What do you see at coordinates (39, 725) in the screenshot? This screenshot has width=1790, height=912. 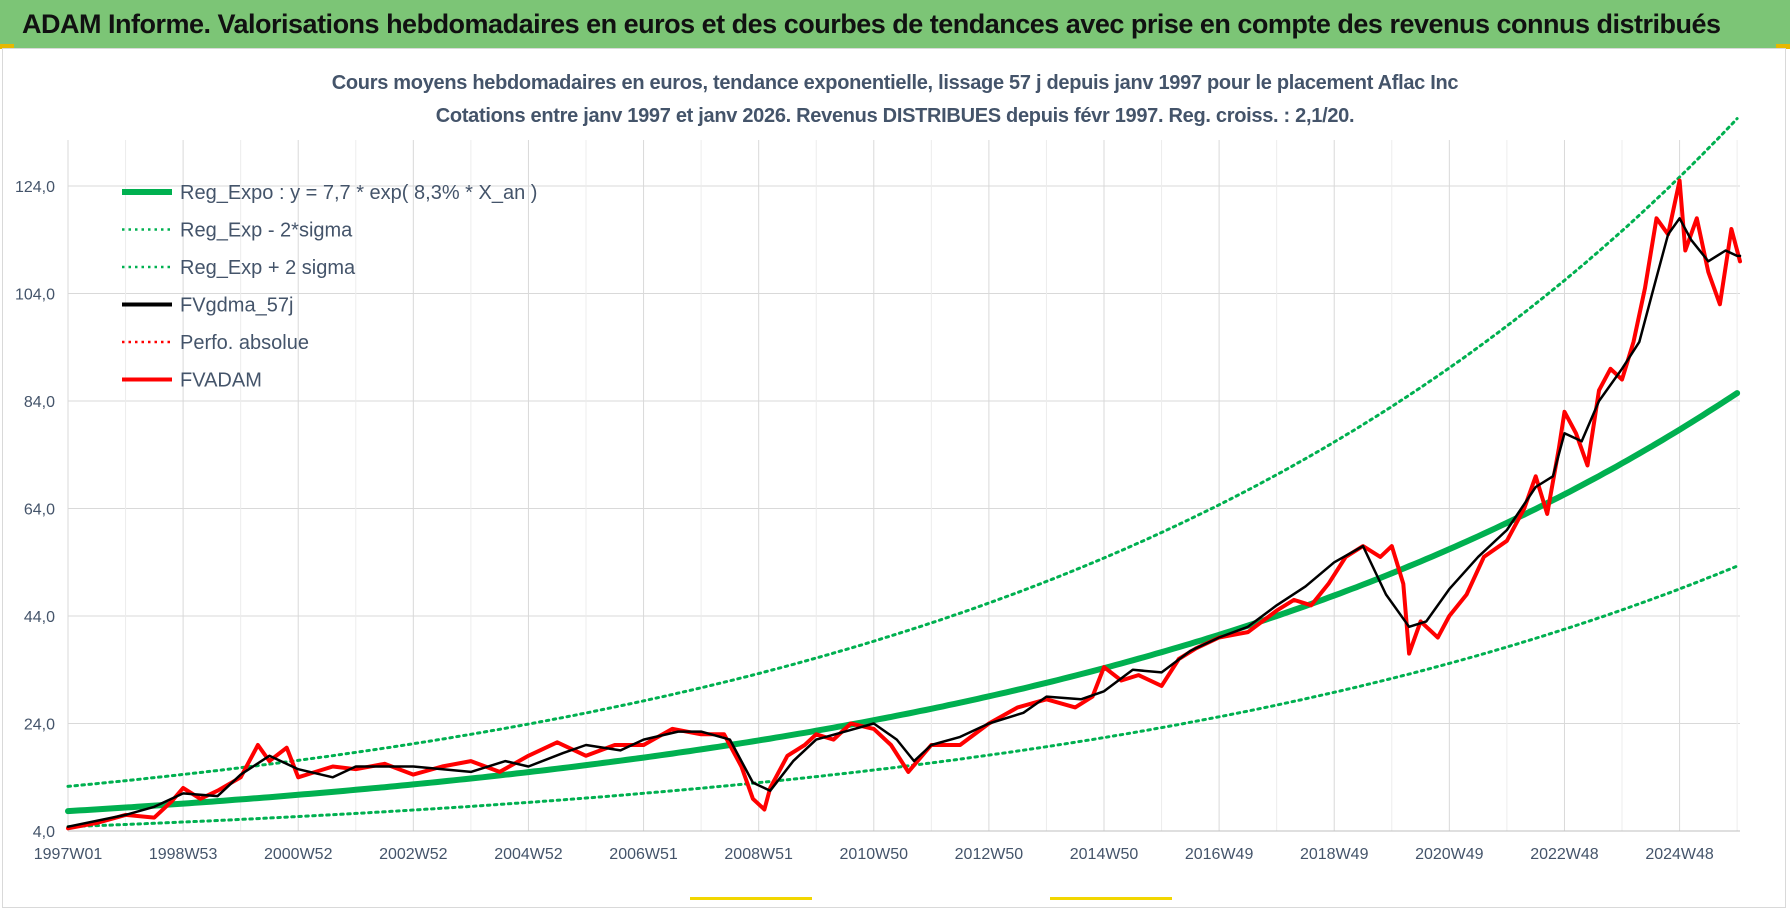 I see `y-tick-label: 24,0` at bounding box center [39, 725].